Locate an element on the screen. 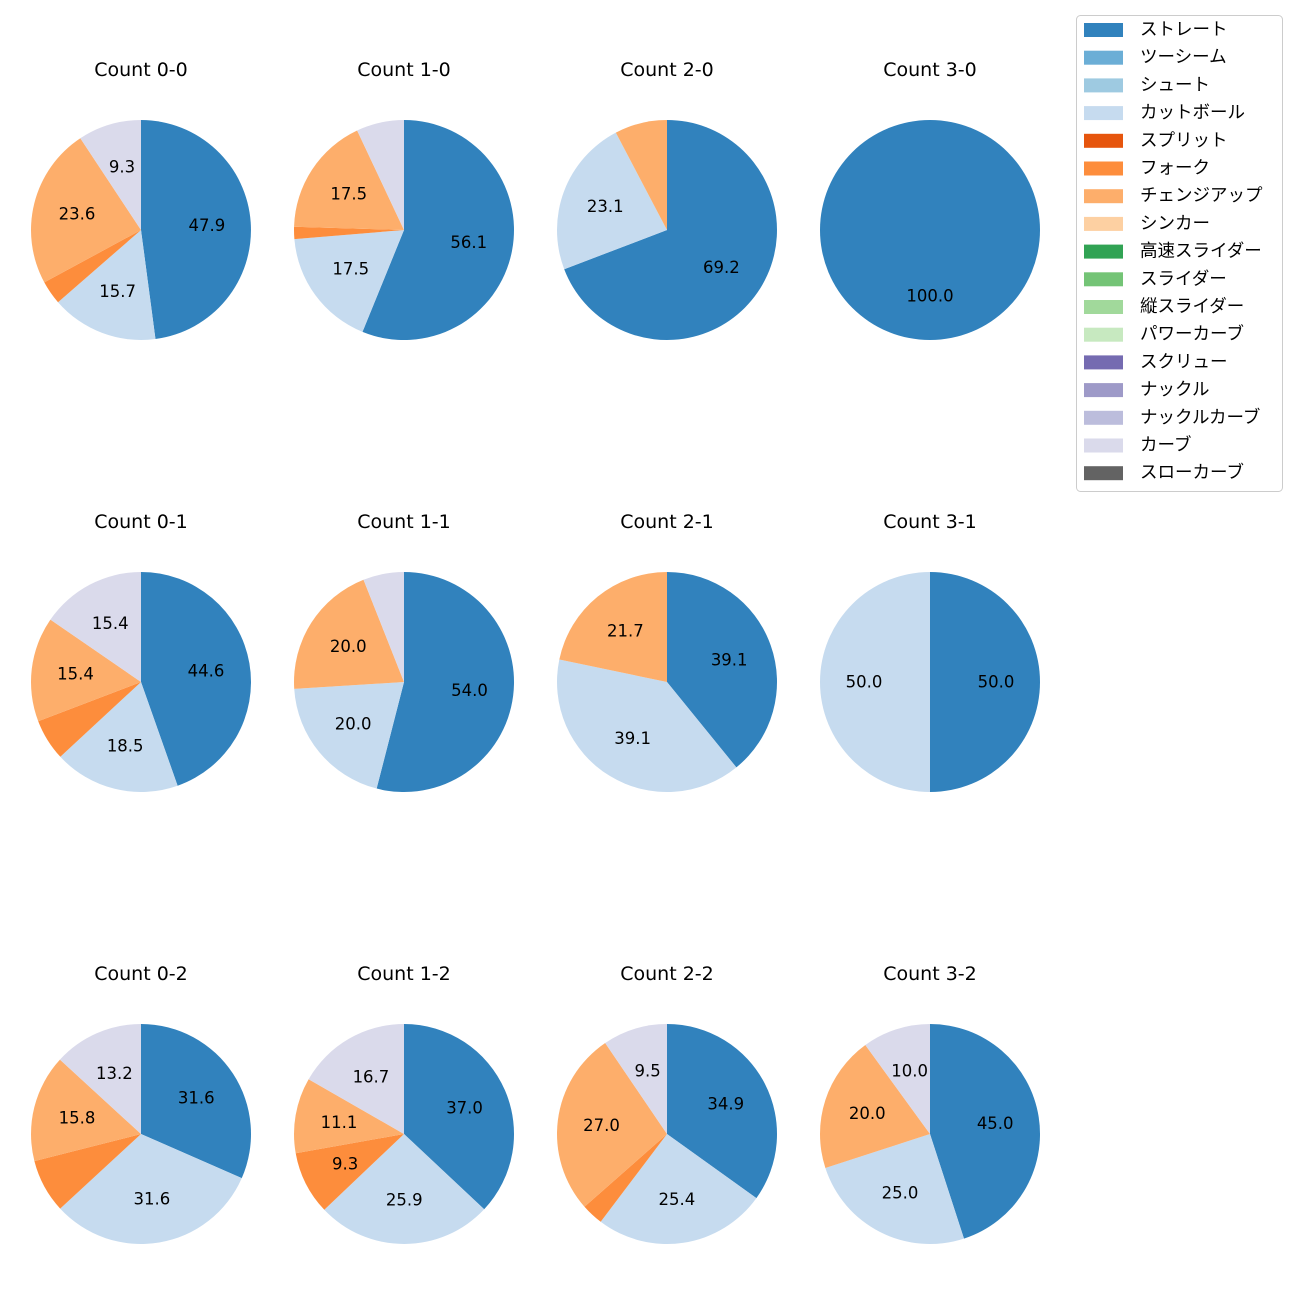  legend-entry: カットボール is located at coordinates (1164, 113).